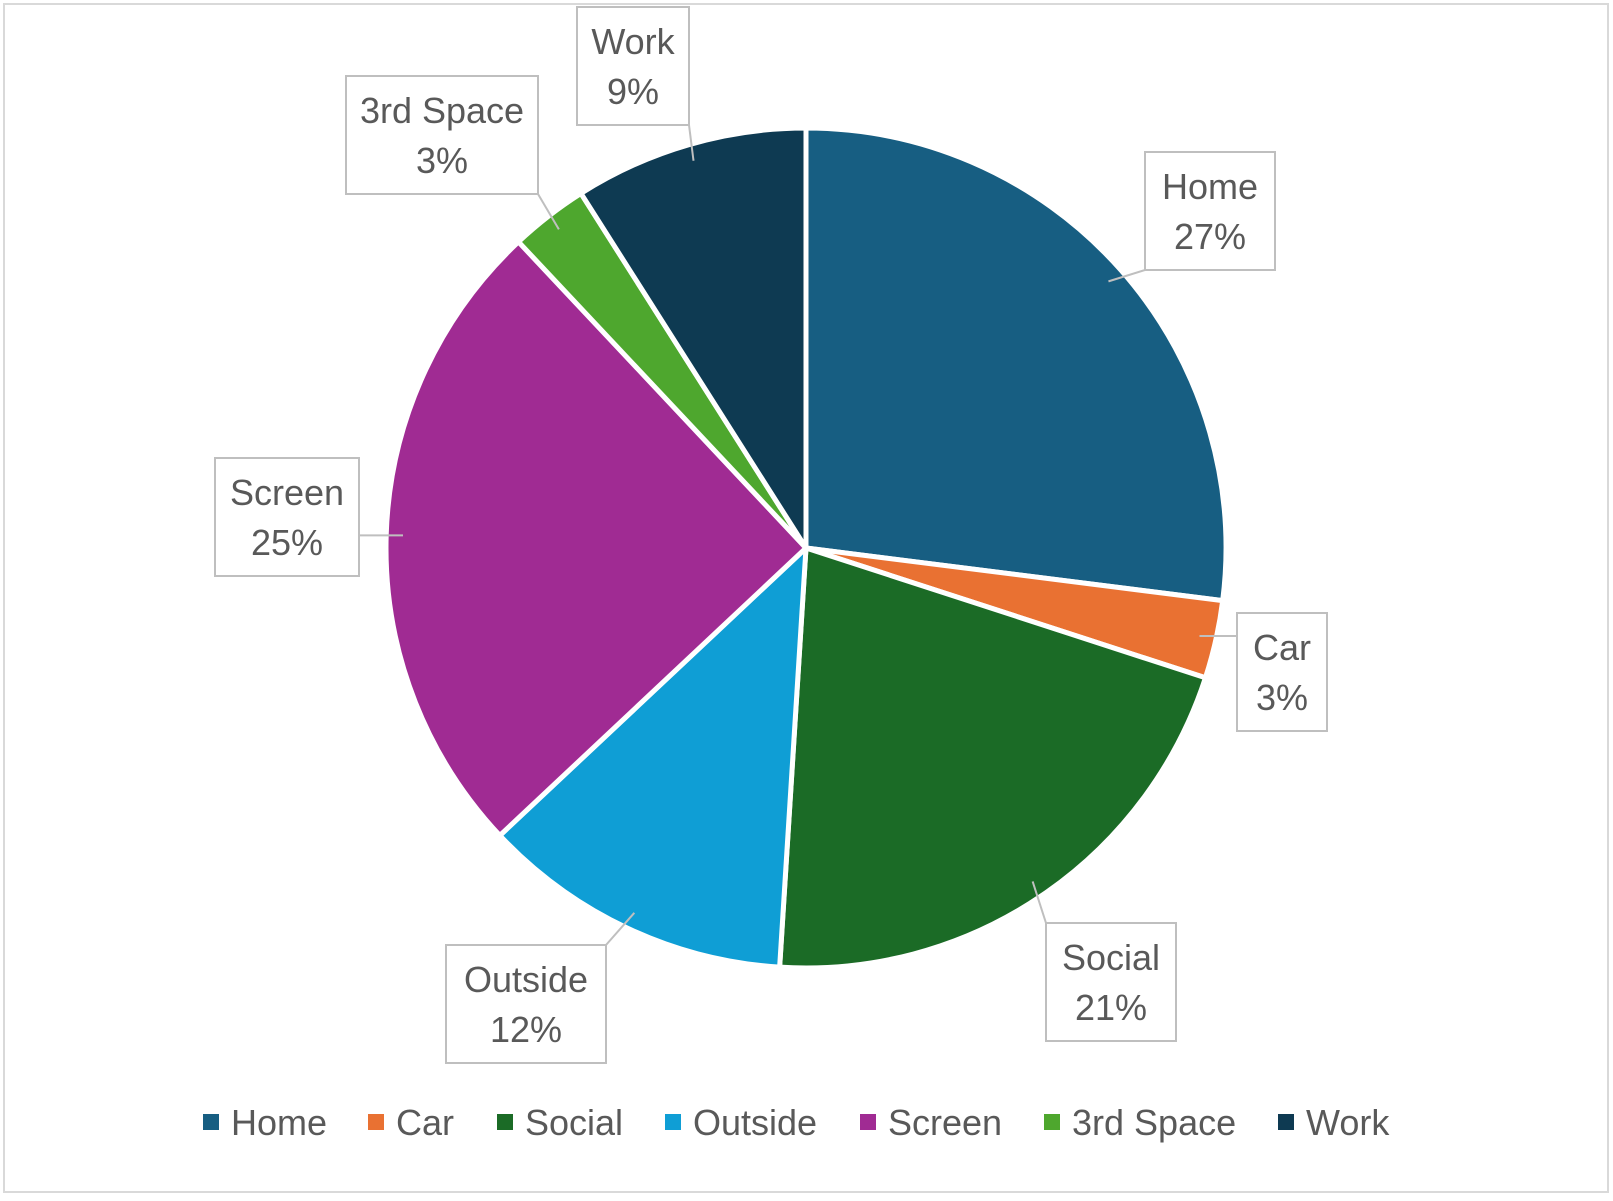 This screenshot has height=1201, width=1613. I want to click on data-label-category-screen: Screen, so click(287, 492).